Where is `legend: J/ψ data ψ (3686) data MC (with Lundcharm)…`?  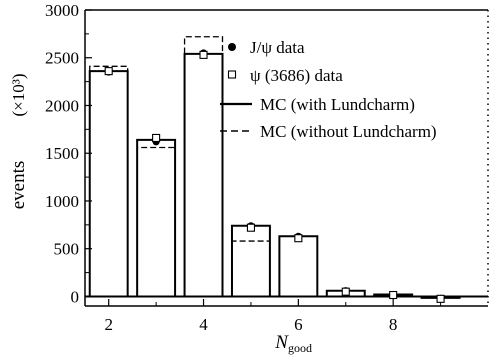 legend: J/ψ data ψ (3686) data MC (with Lundcharm)… is located at coordinates (328, 89).